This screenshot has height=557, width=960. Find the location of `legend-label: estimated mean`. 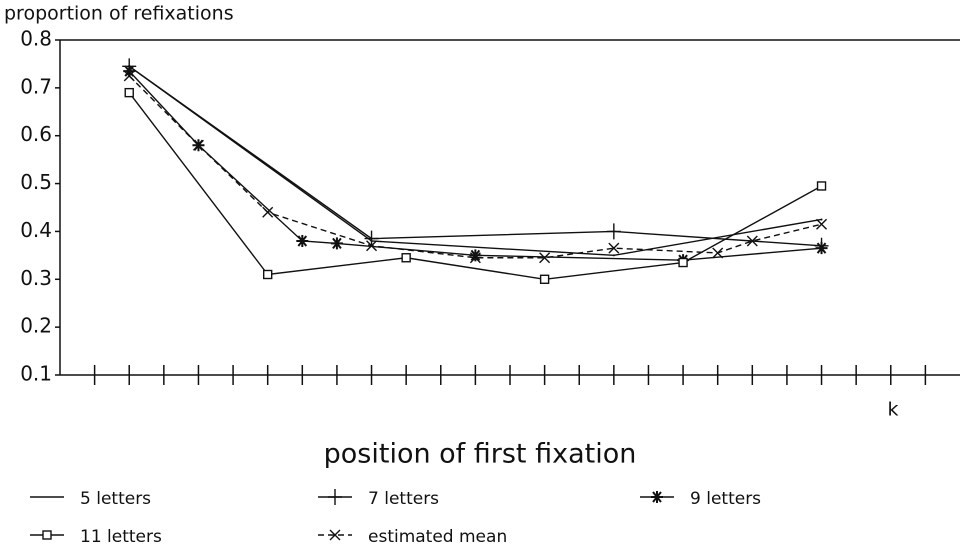

legend-label: estimated mean is located at coordinates (437, 537).